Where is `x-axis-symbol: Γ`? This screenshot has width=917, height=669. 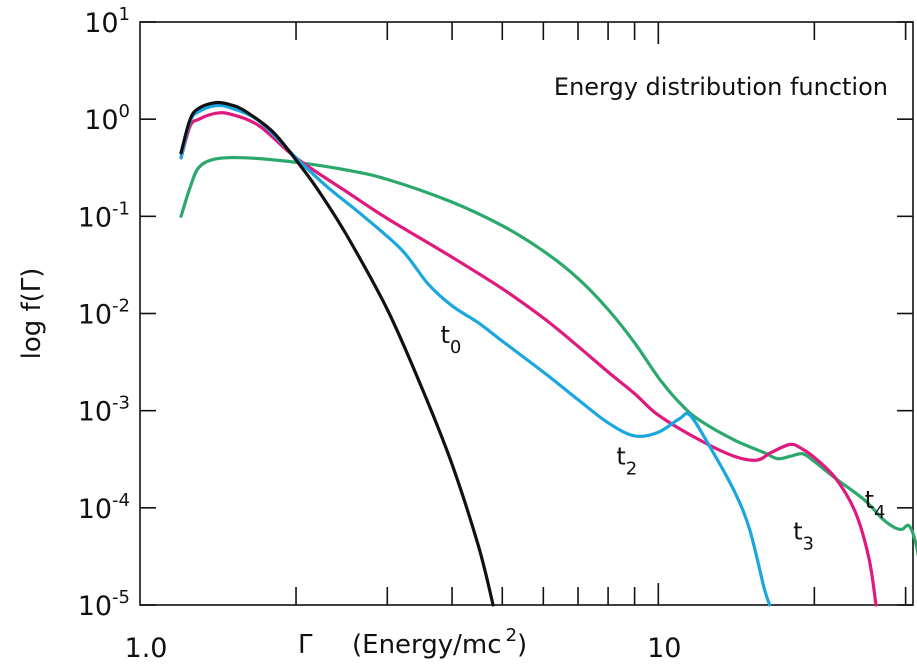 x-axis-symbol: Γ is located at coordinates (305, 645).